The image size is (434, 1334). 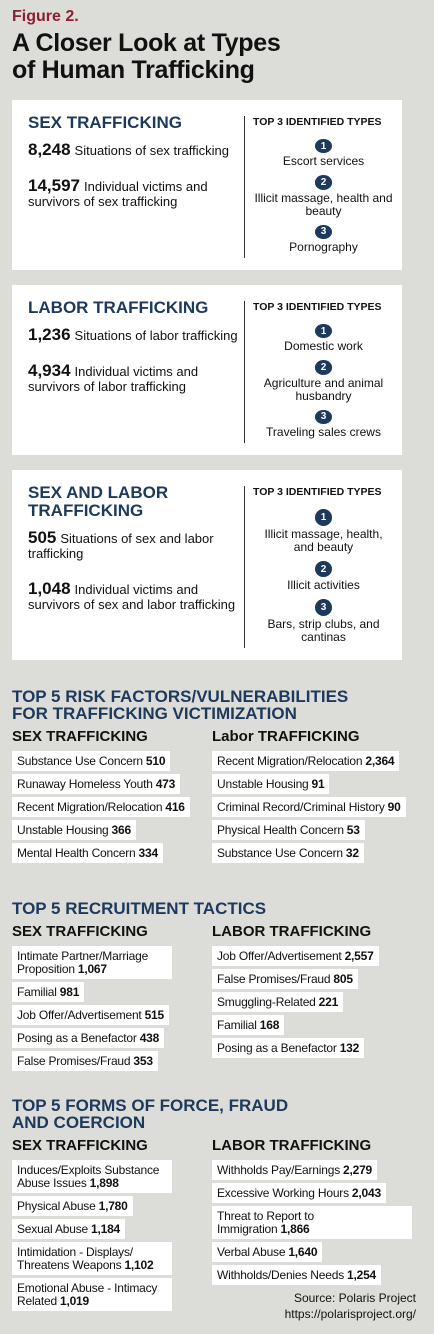 What do you see at coordinates (251, 1252) in the screenshot?
I see `item-label: Verbal Abuse` at bounding box center [251, 1252].